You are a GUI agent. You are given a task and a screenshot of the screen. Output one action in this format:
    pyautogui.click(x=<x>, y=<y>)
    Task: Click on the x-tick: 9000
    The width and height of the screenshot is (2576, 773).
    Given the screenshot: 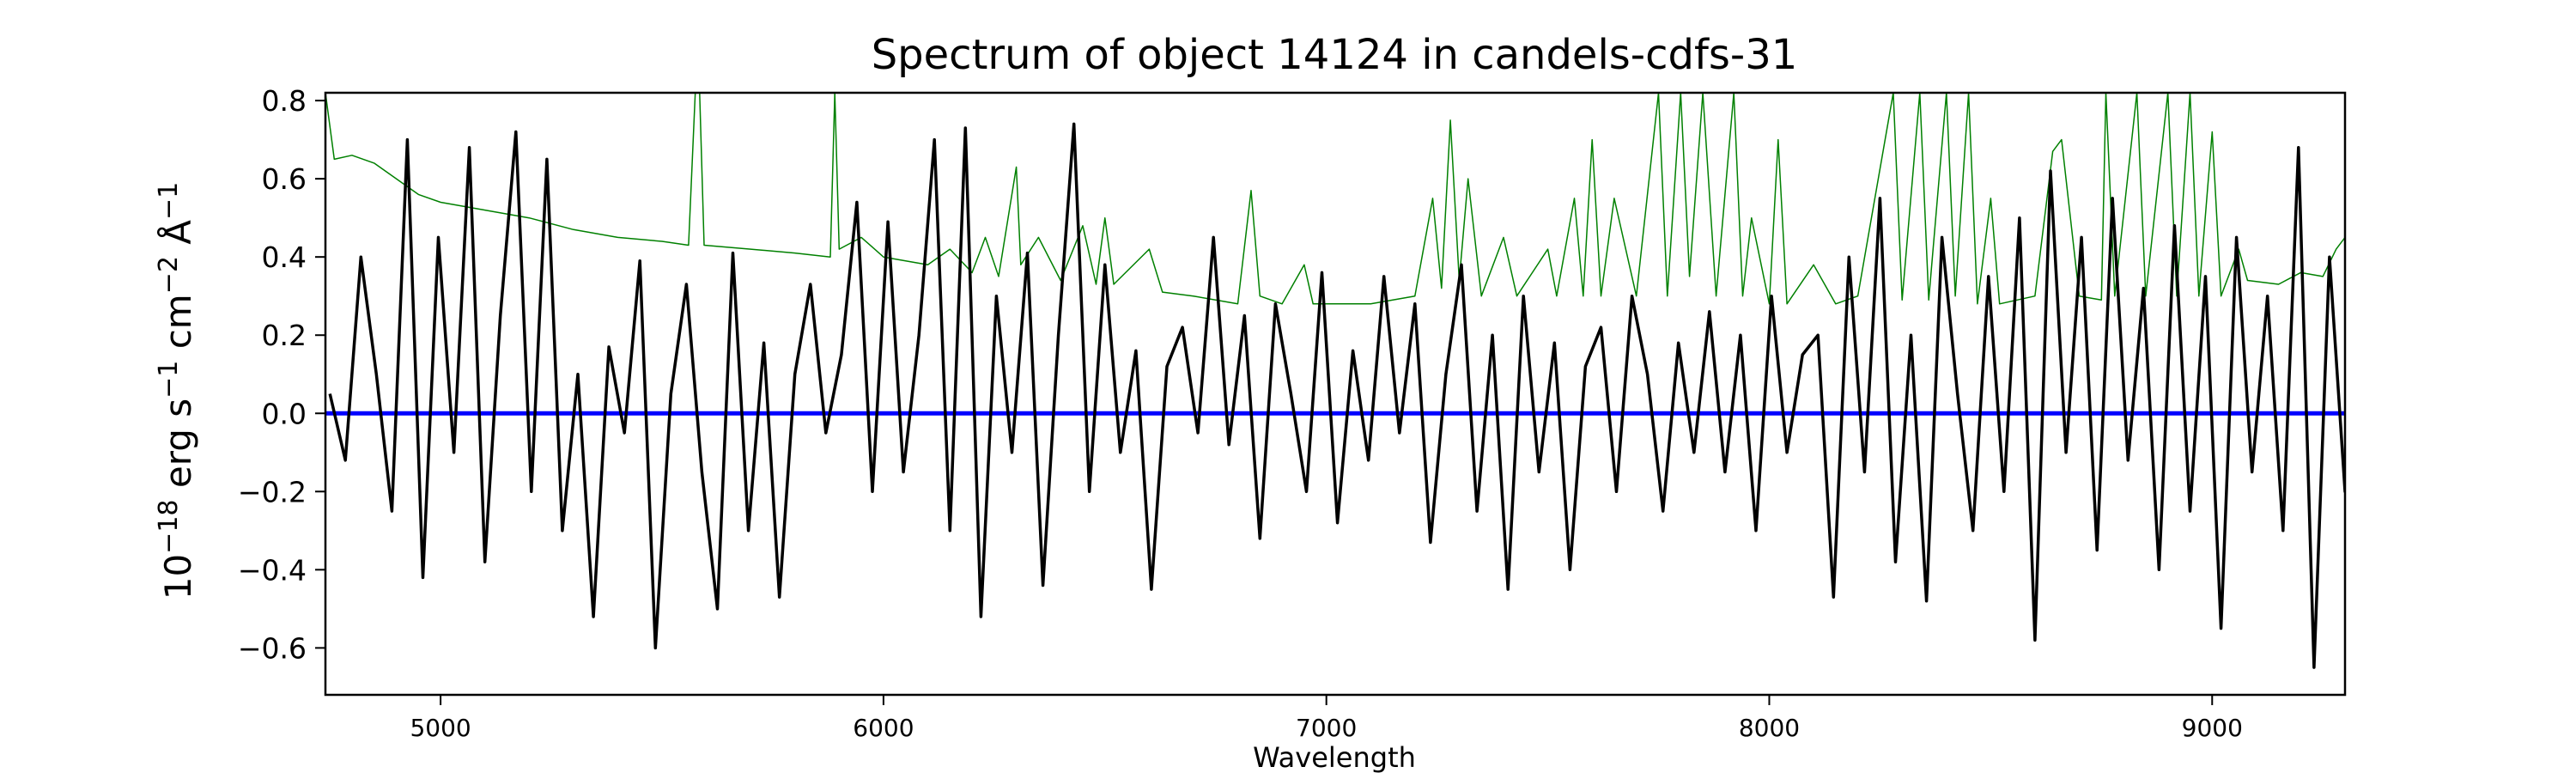 What is the action you would take?
    pyautogui.click(x=2212, y=718)
    